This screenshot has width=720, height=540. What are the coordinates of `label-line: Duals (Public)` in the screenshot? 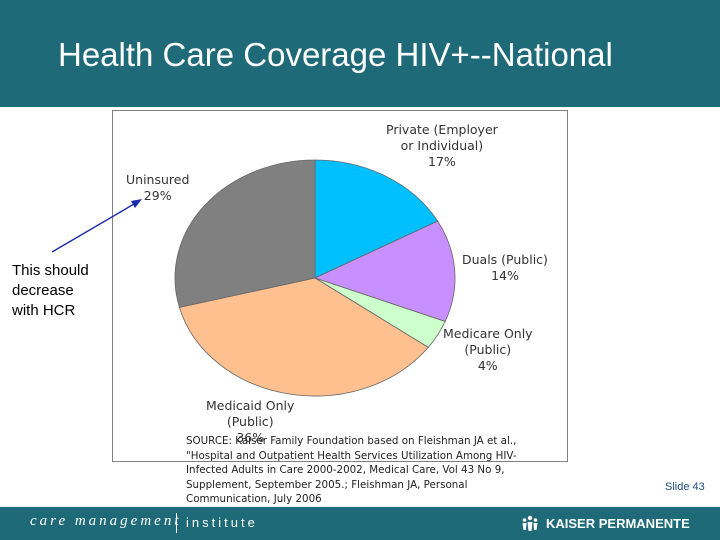 It's located at (505, 259).